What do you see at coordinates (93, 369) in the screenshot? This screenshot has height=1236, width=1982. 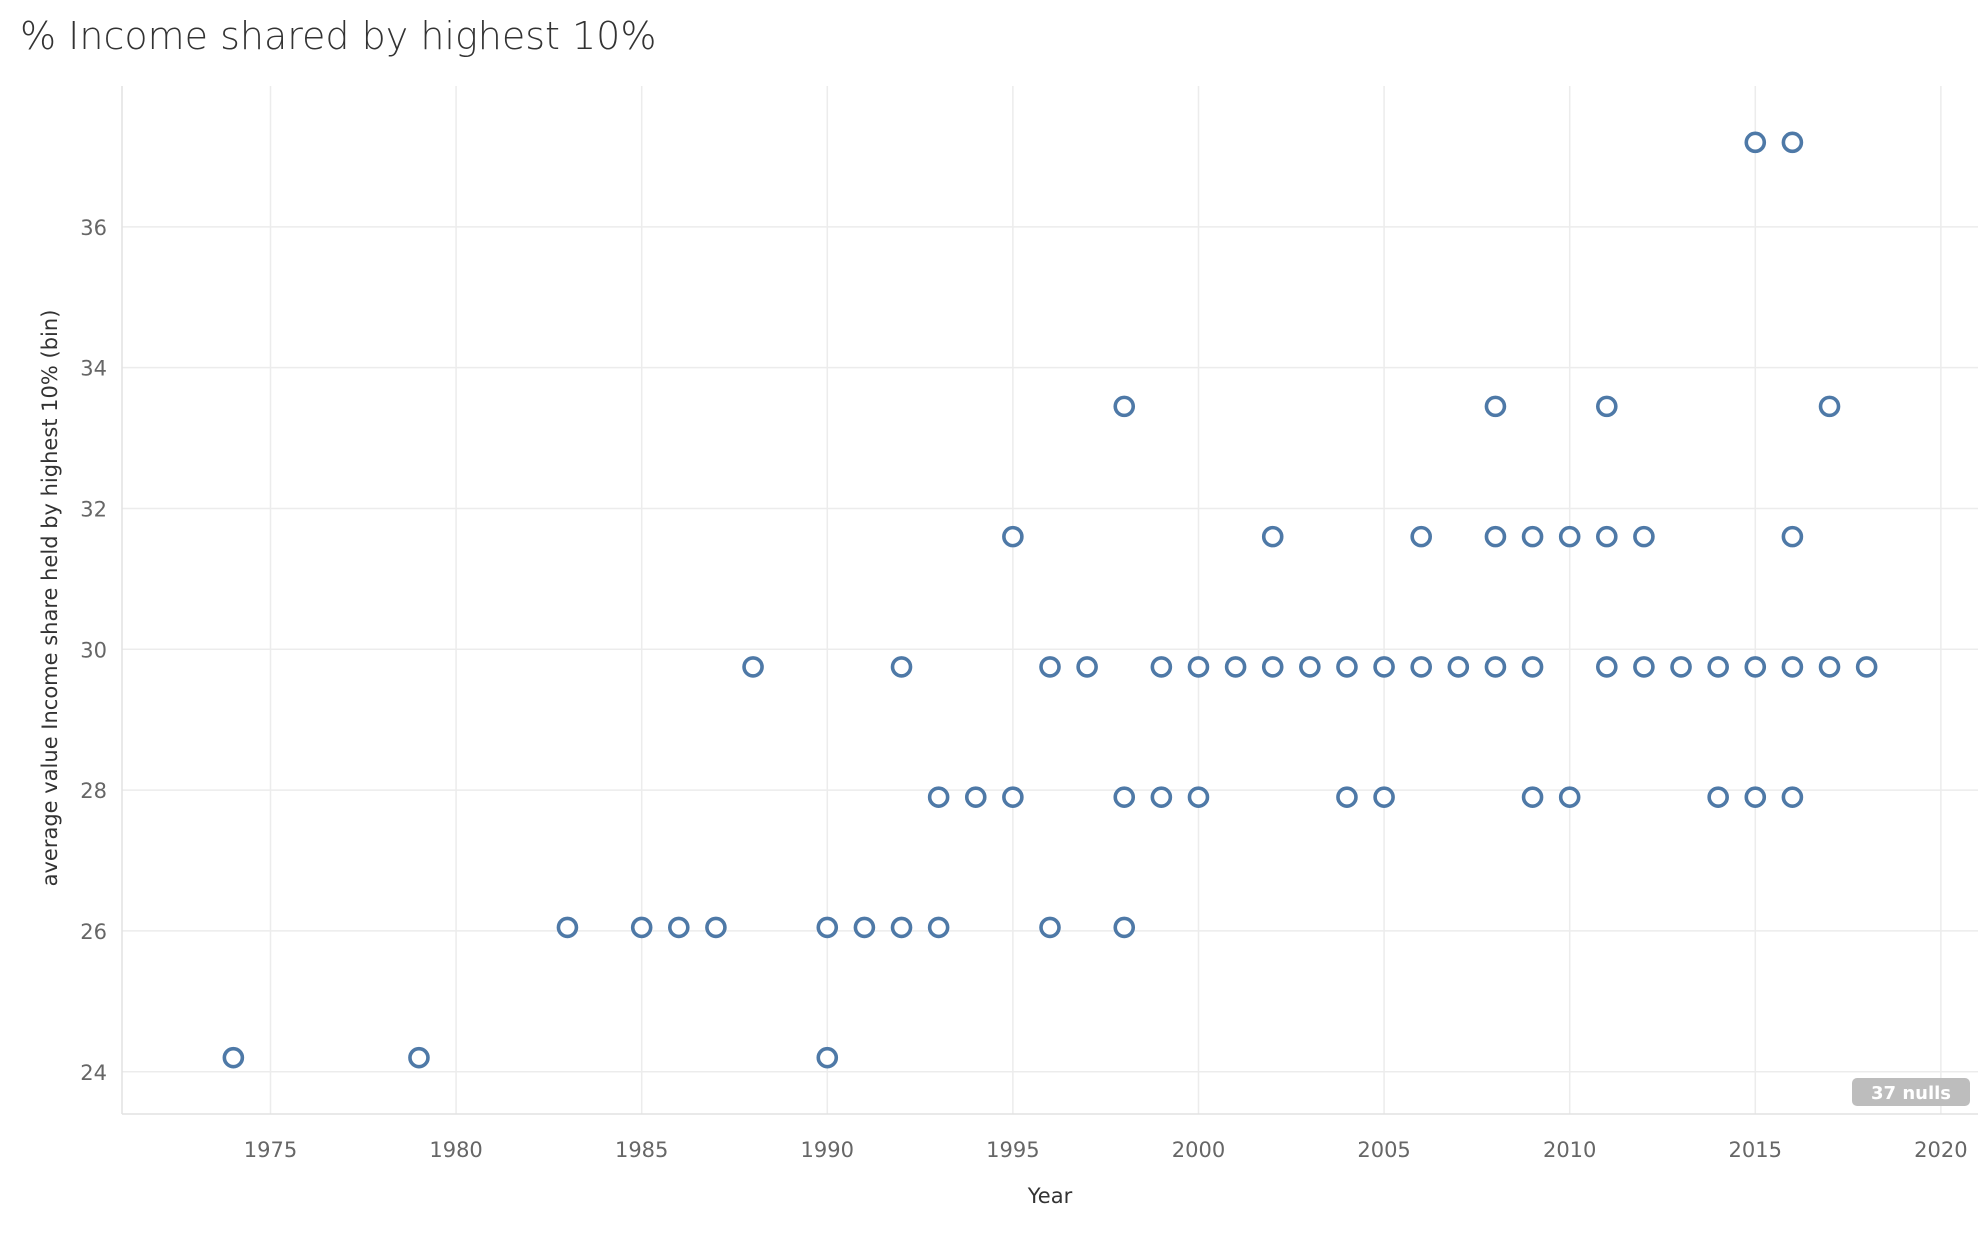 I see `y-tick-label: 34` at bounding box center [93, 369].